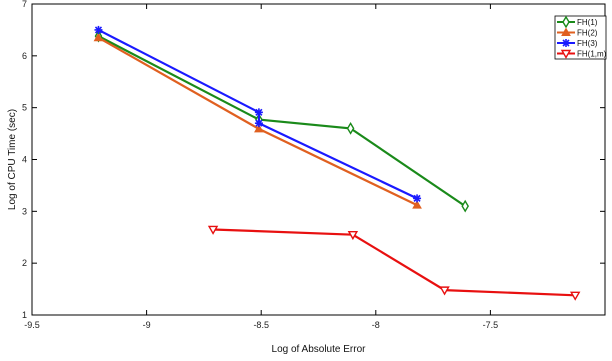  What do you see at coordinates (32, 325) in the screenshot?
I see `x-tick-label: -9.5` at bounding box center [32, 325].